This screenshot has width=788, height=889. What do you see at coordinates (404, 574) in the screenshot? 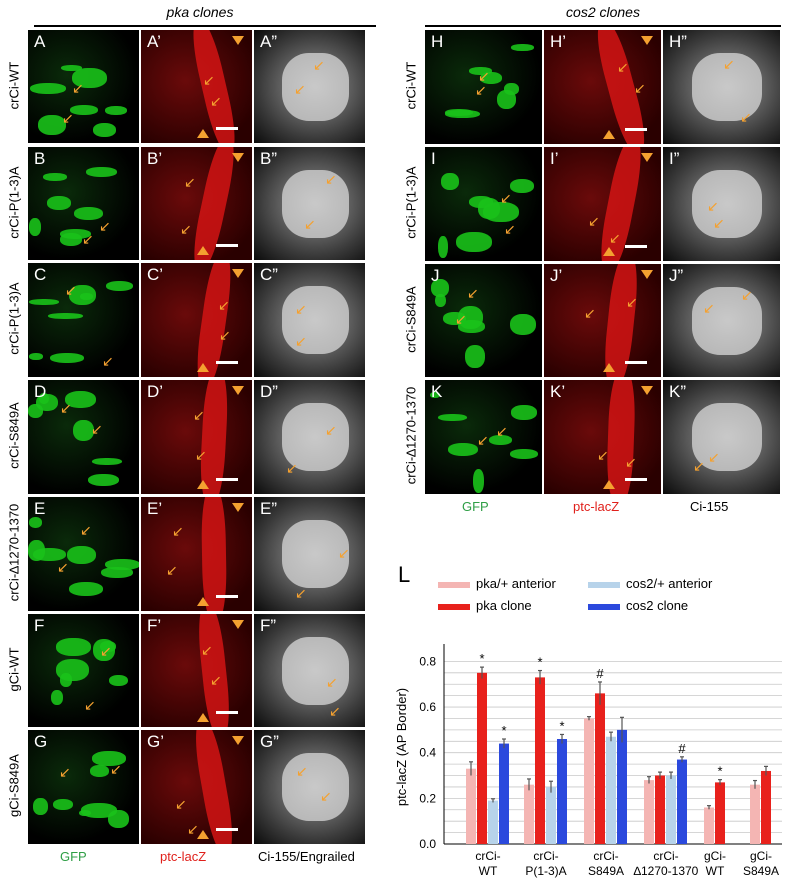
I see `chart-panel-label: L` at bounding box center [404, 574].